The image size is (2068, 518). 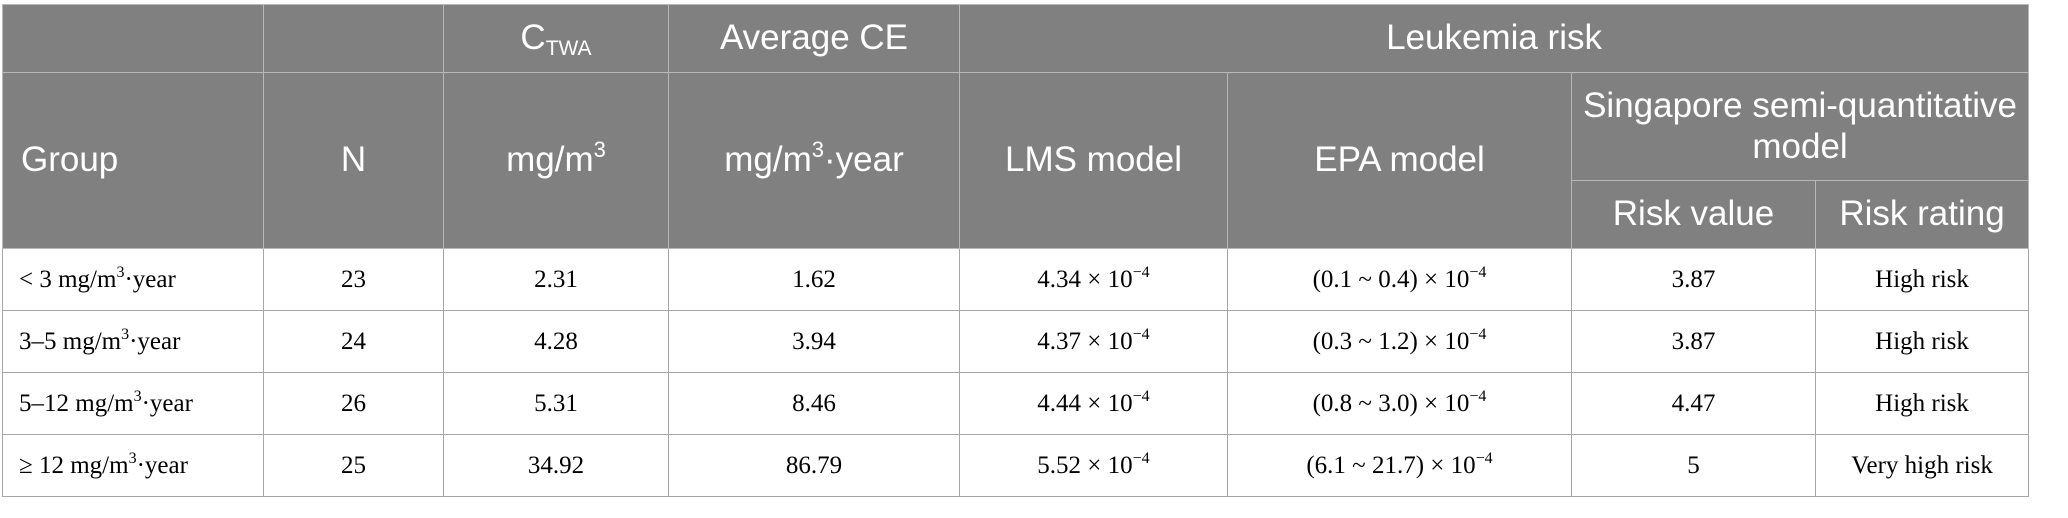 I want to click on cell-ctwa: 5.31, so click(x=556, y=403).